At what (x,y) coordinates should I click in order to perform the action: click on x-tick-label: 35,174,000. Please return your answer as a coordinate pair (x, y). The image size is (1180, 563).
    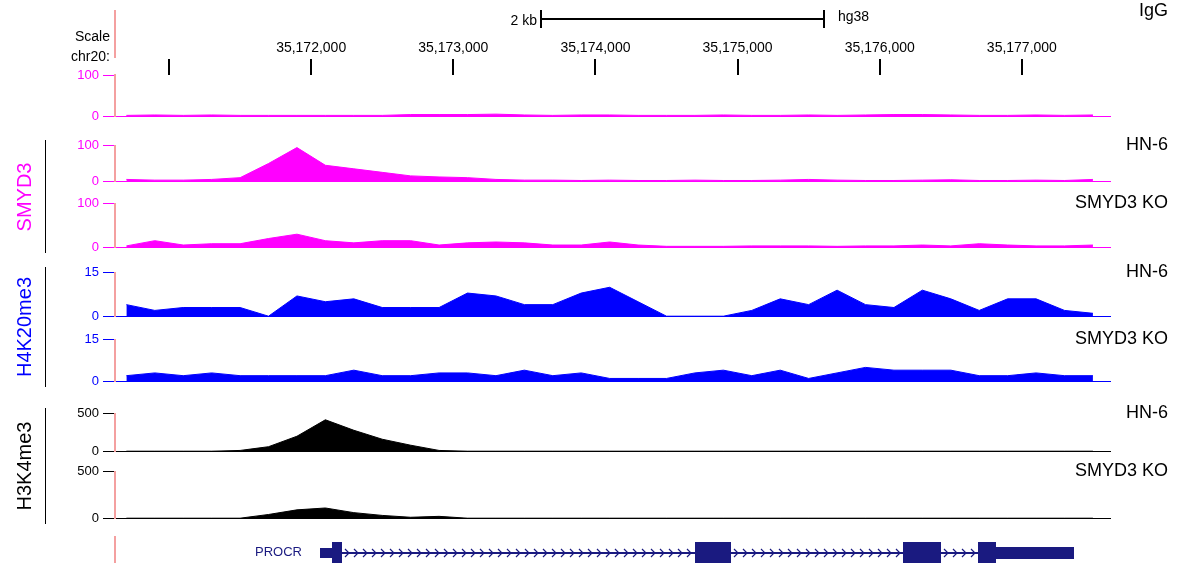
    Looking at the image, I should click on (595, 47).